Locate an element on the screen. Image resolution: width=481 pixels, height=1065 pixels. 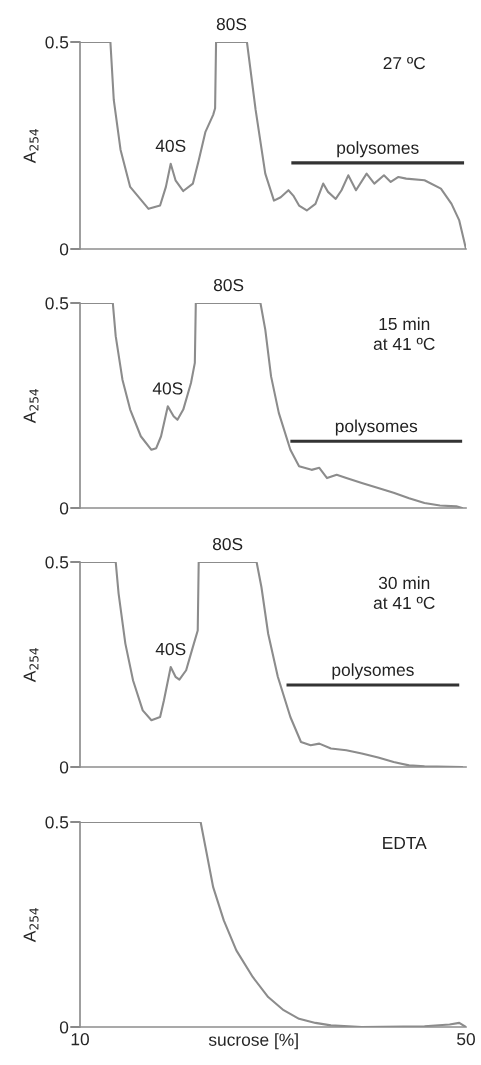
x-axis-title: sucrose [%] is located at coordinates (253, 1041).